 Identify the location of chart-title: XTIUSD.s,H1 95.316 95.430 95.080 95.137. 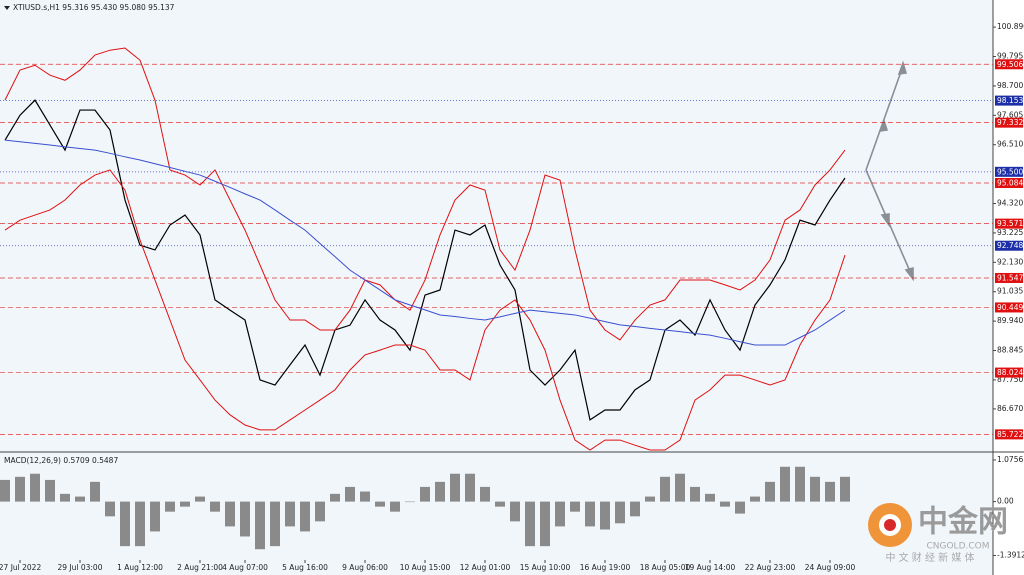
(94, 7).